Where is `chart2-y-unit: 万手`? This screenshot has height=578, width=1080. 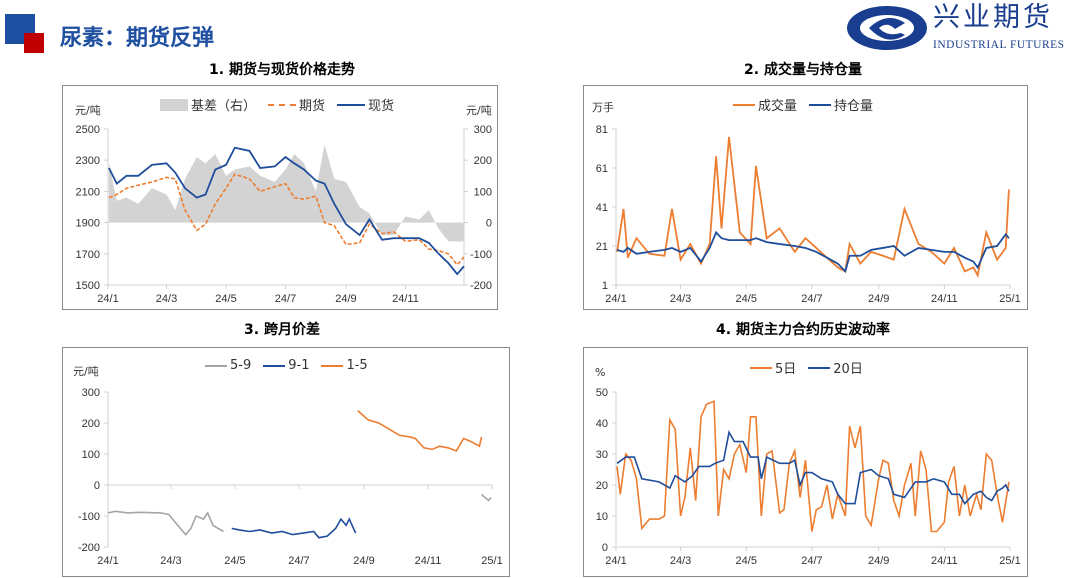 chart2-y-unit: 万手 is located at coordinates (603, 107).